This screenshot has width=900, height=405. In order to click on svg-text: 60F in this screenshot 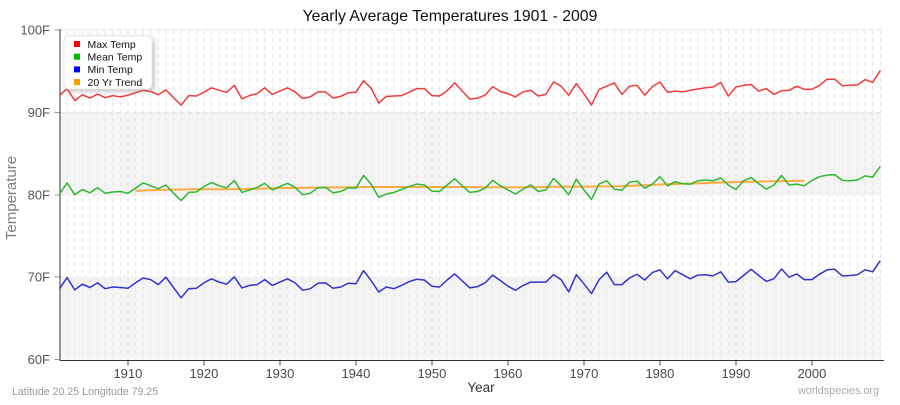, I will do `click(39, 359)`.